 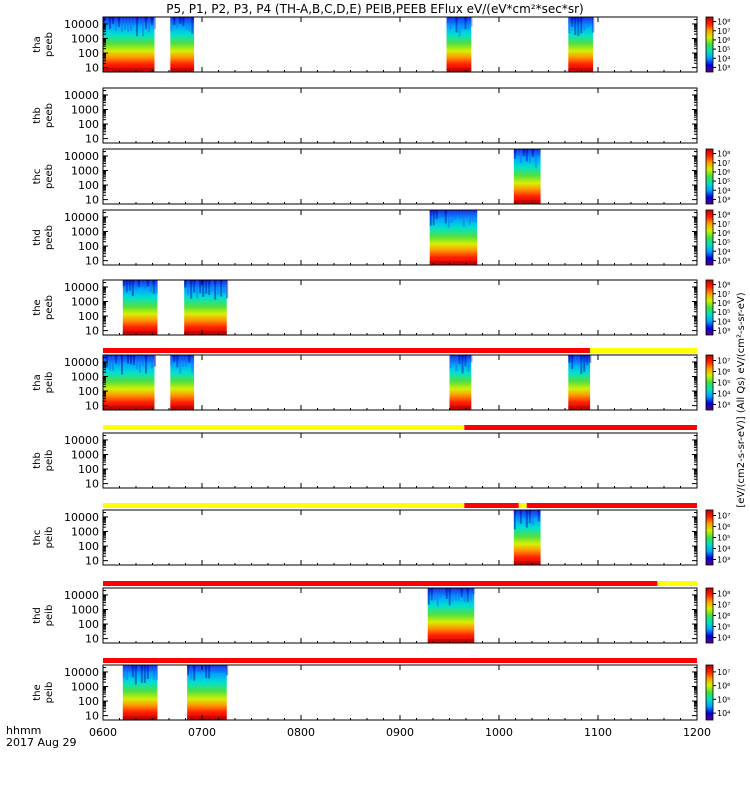 What do you see at coordinates (88, 469) in the screenshot?
I see `y-tick-label: 100` at bounding box center [88, 469].